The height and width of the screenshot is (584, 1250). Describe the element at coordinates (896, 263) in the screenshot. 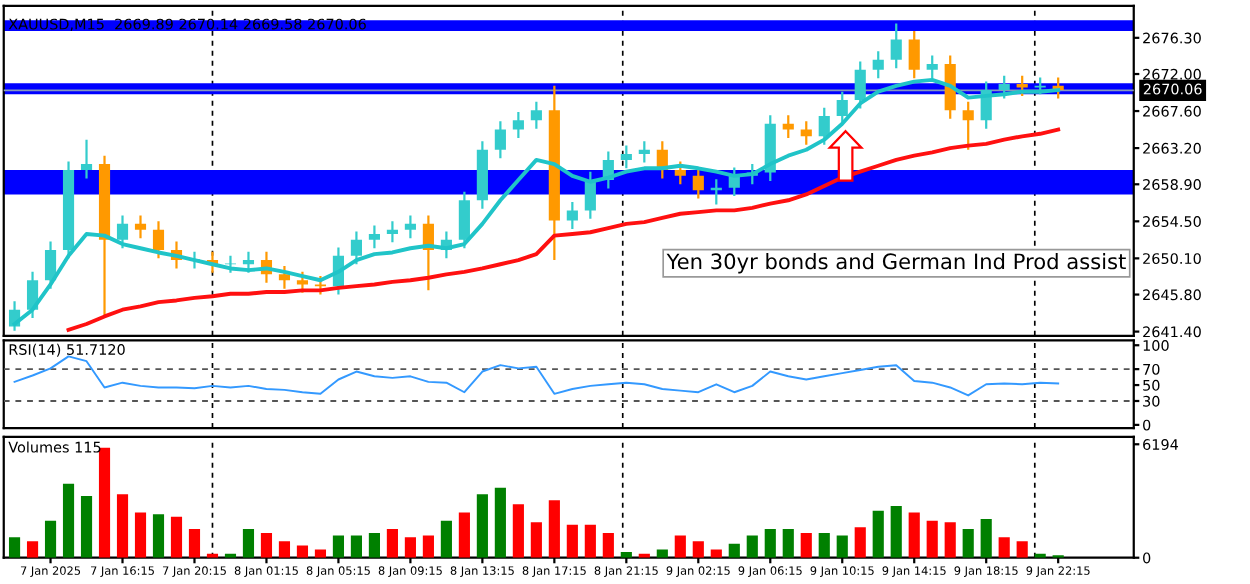

I see `annotation: Yen 30yr bonds and German Ind Prod assist` at that location.